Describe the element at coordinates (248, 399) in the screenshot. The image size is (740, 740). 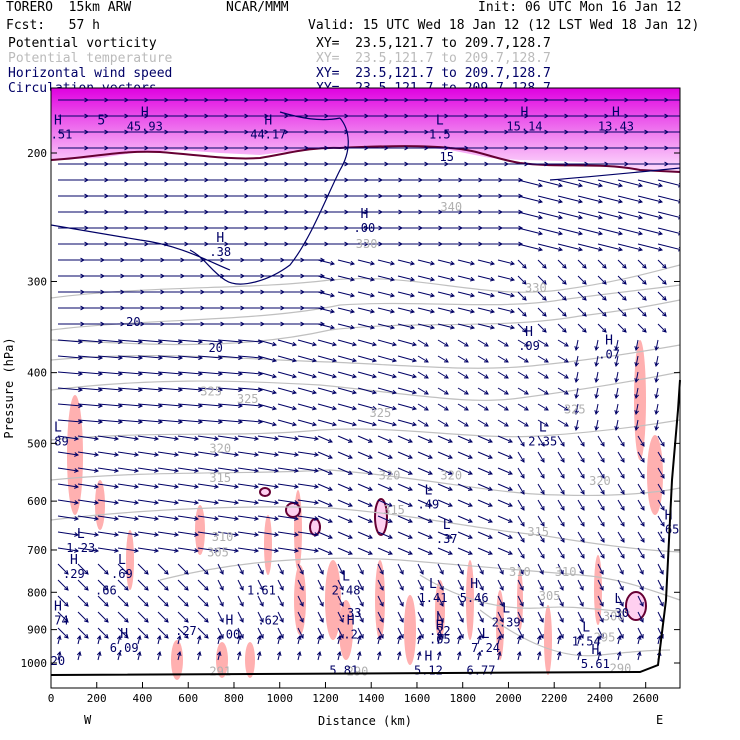
I see `theta-label: 325` at that location.